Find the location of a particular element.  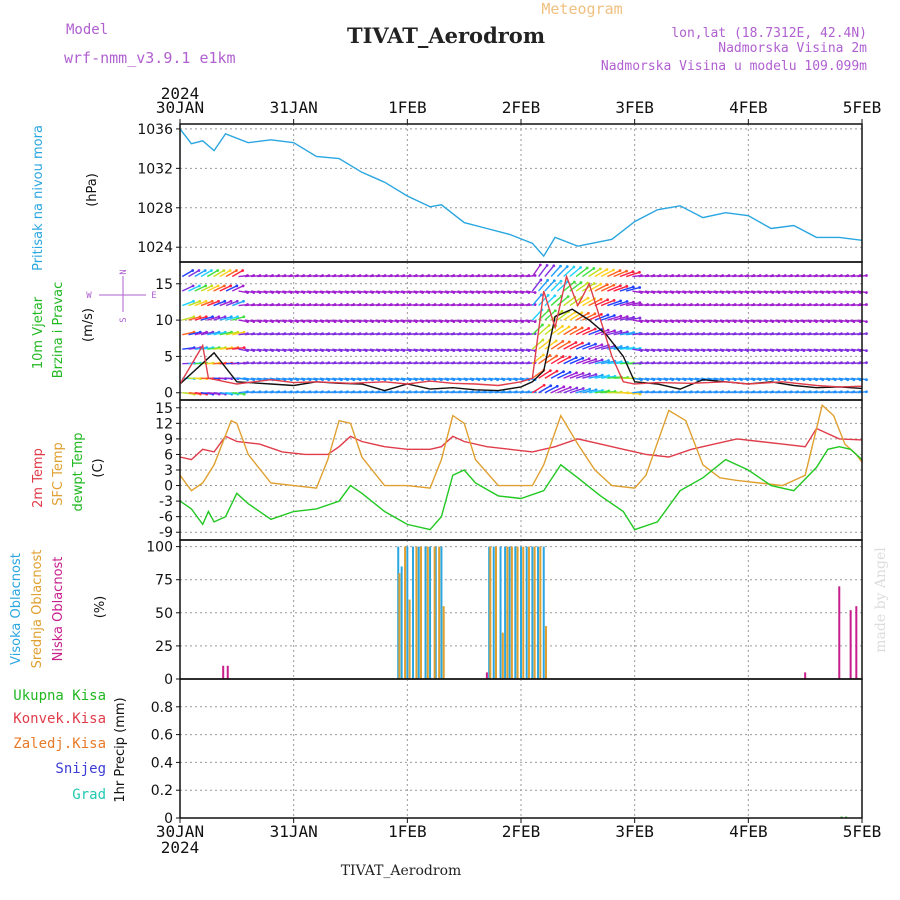

model-elevation-info: Nadmorska Visina u modelu 109.099m is located at coordinates (734, 66).